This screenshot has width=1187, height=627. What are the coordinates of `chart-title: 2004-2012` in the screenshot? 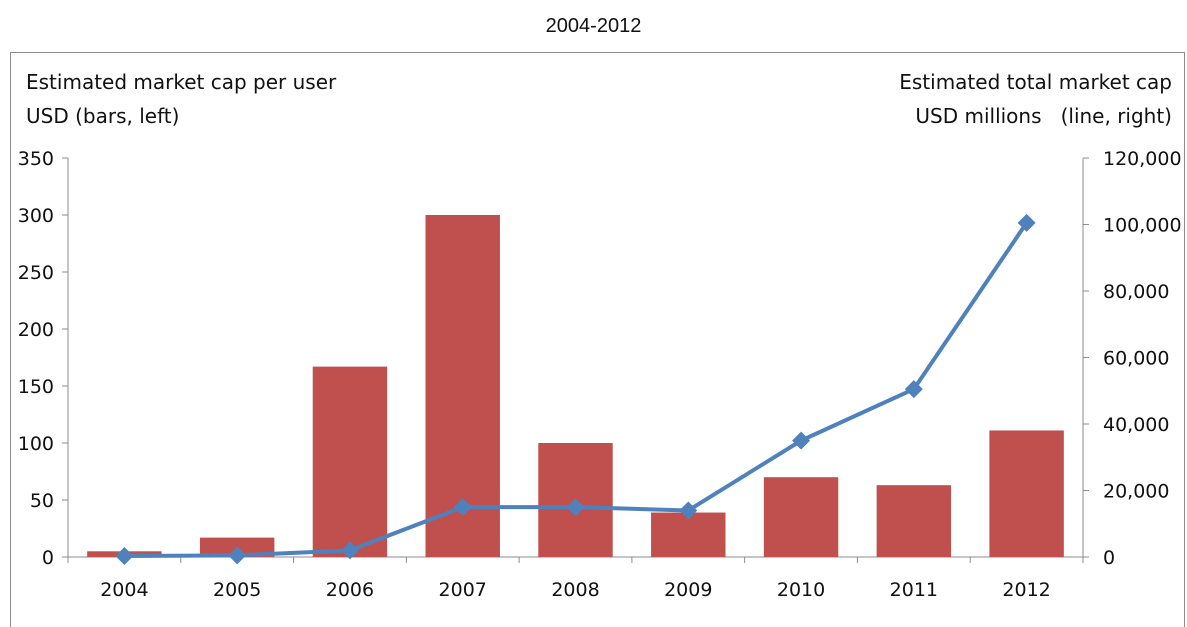 It's located at (593, 26).